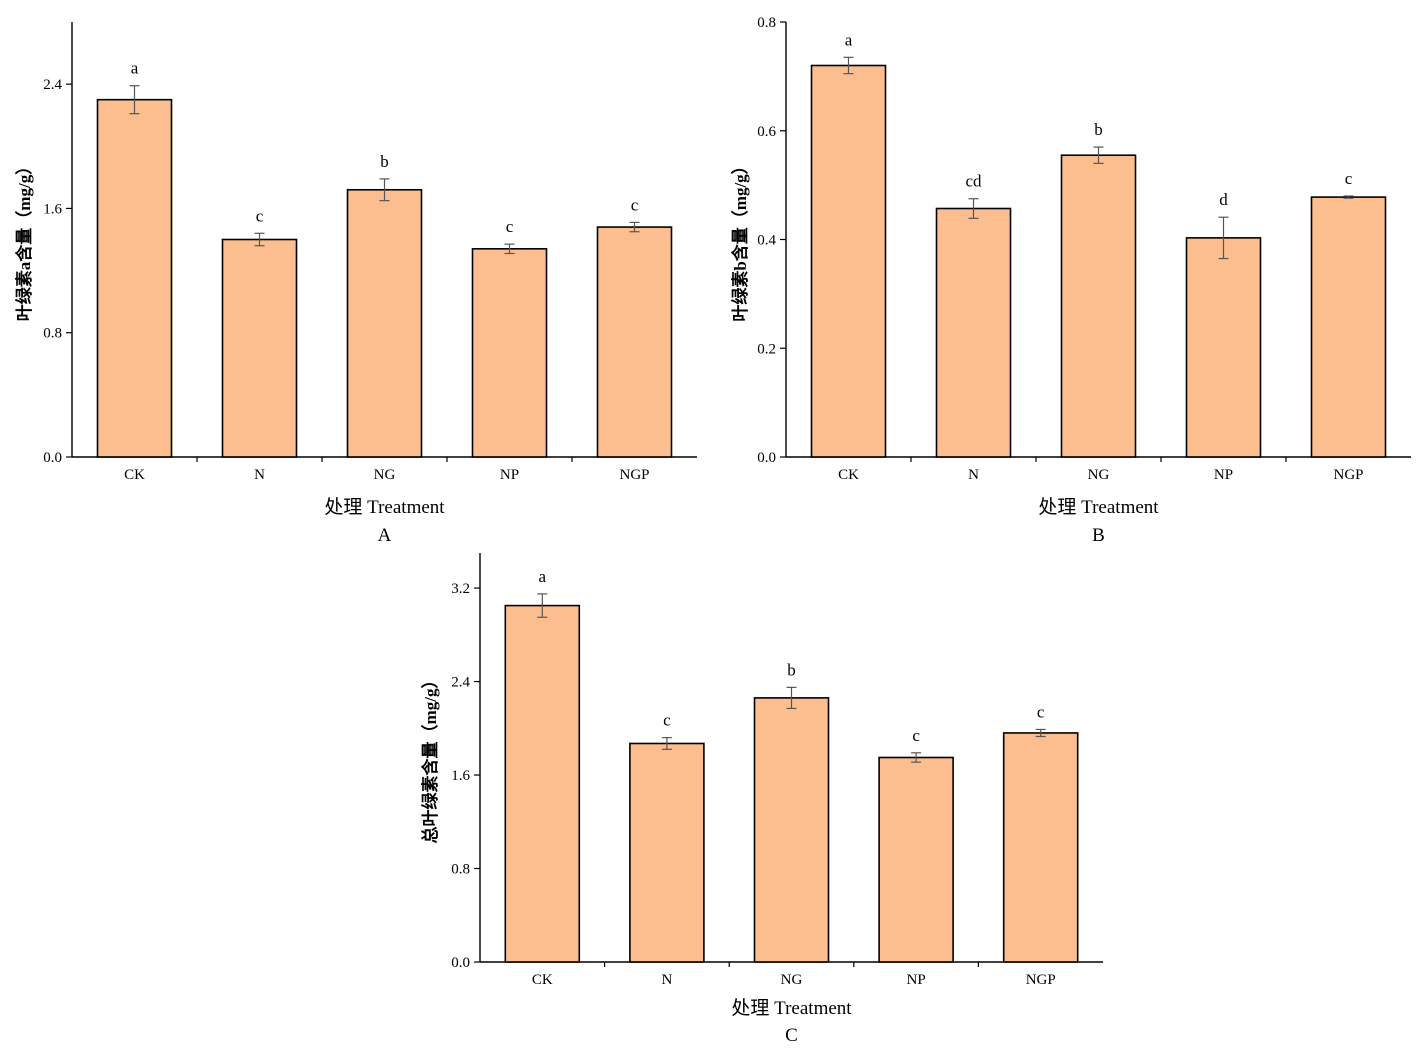  I want to click on y-tick-label: 0.2, so click(766, 349).